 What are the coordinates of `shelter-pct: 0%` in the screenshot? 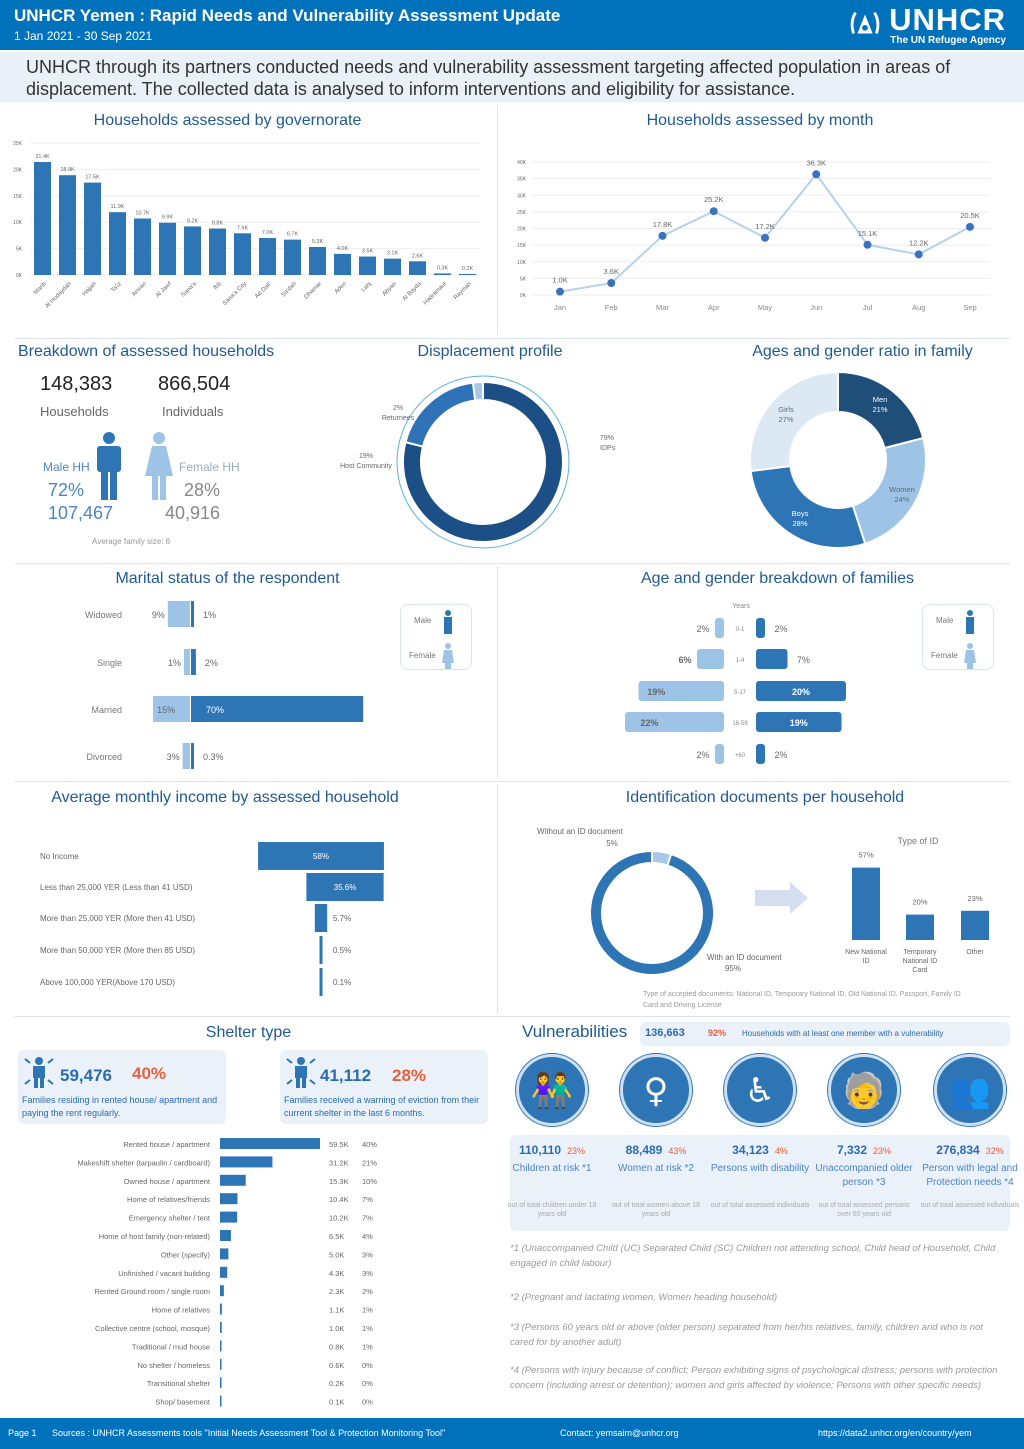 It's located at (367, 1365).